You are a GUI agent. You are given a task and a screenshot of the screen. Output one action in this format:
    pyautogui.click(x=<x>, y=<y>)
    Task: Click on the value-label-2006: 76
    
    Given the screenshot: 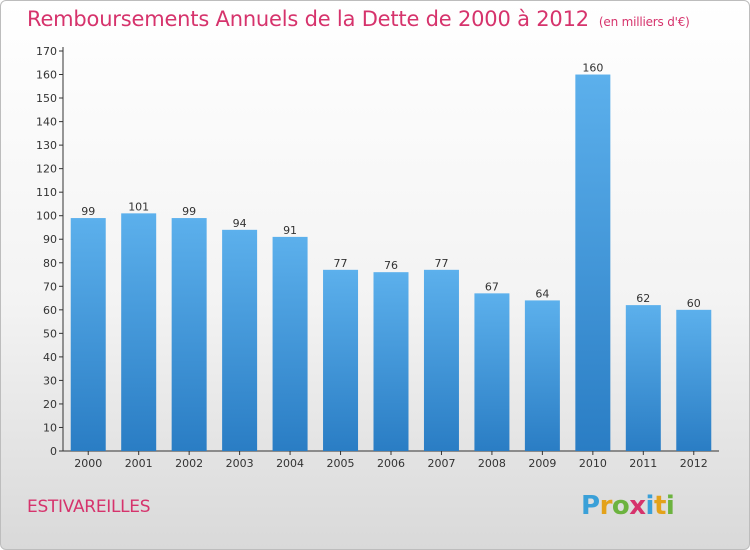 What is the action you would take?
    pyautogui.click(x=391, y=265)
    